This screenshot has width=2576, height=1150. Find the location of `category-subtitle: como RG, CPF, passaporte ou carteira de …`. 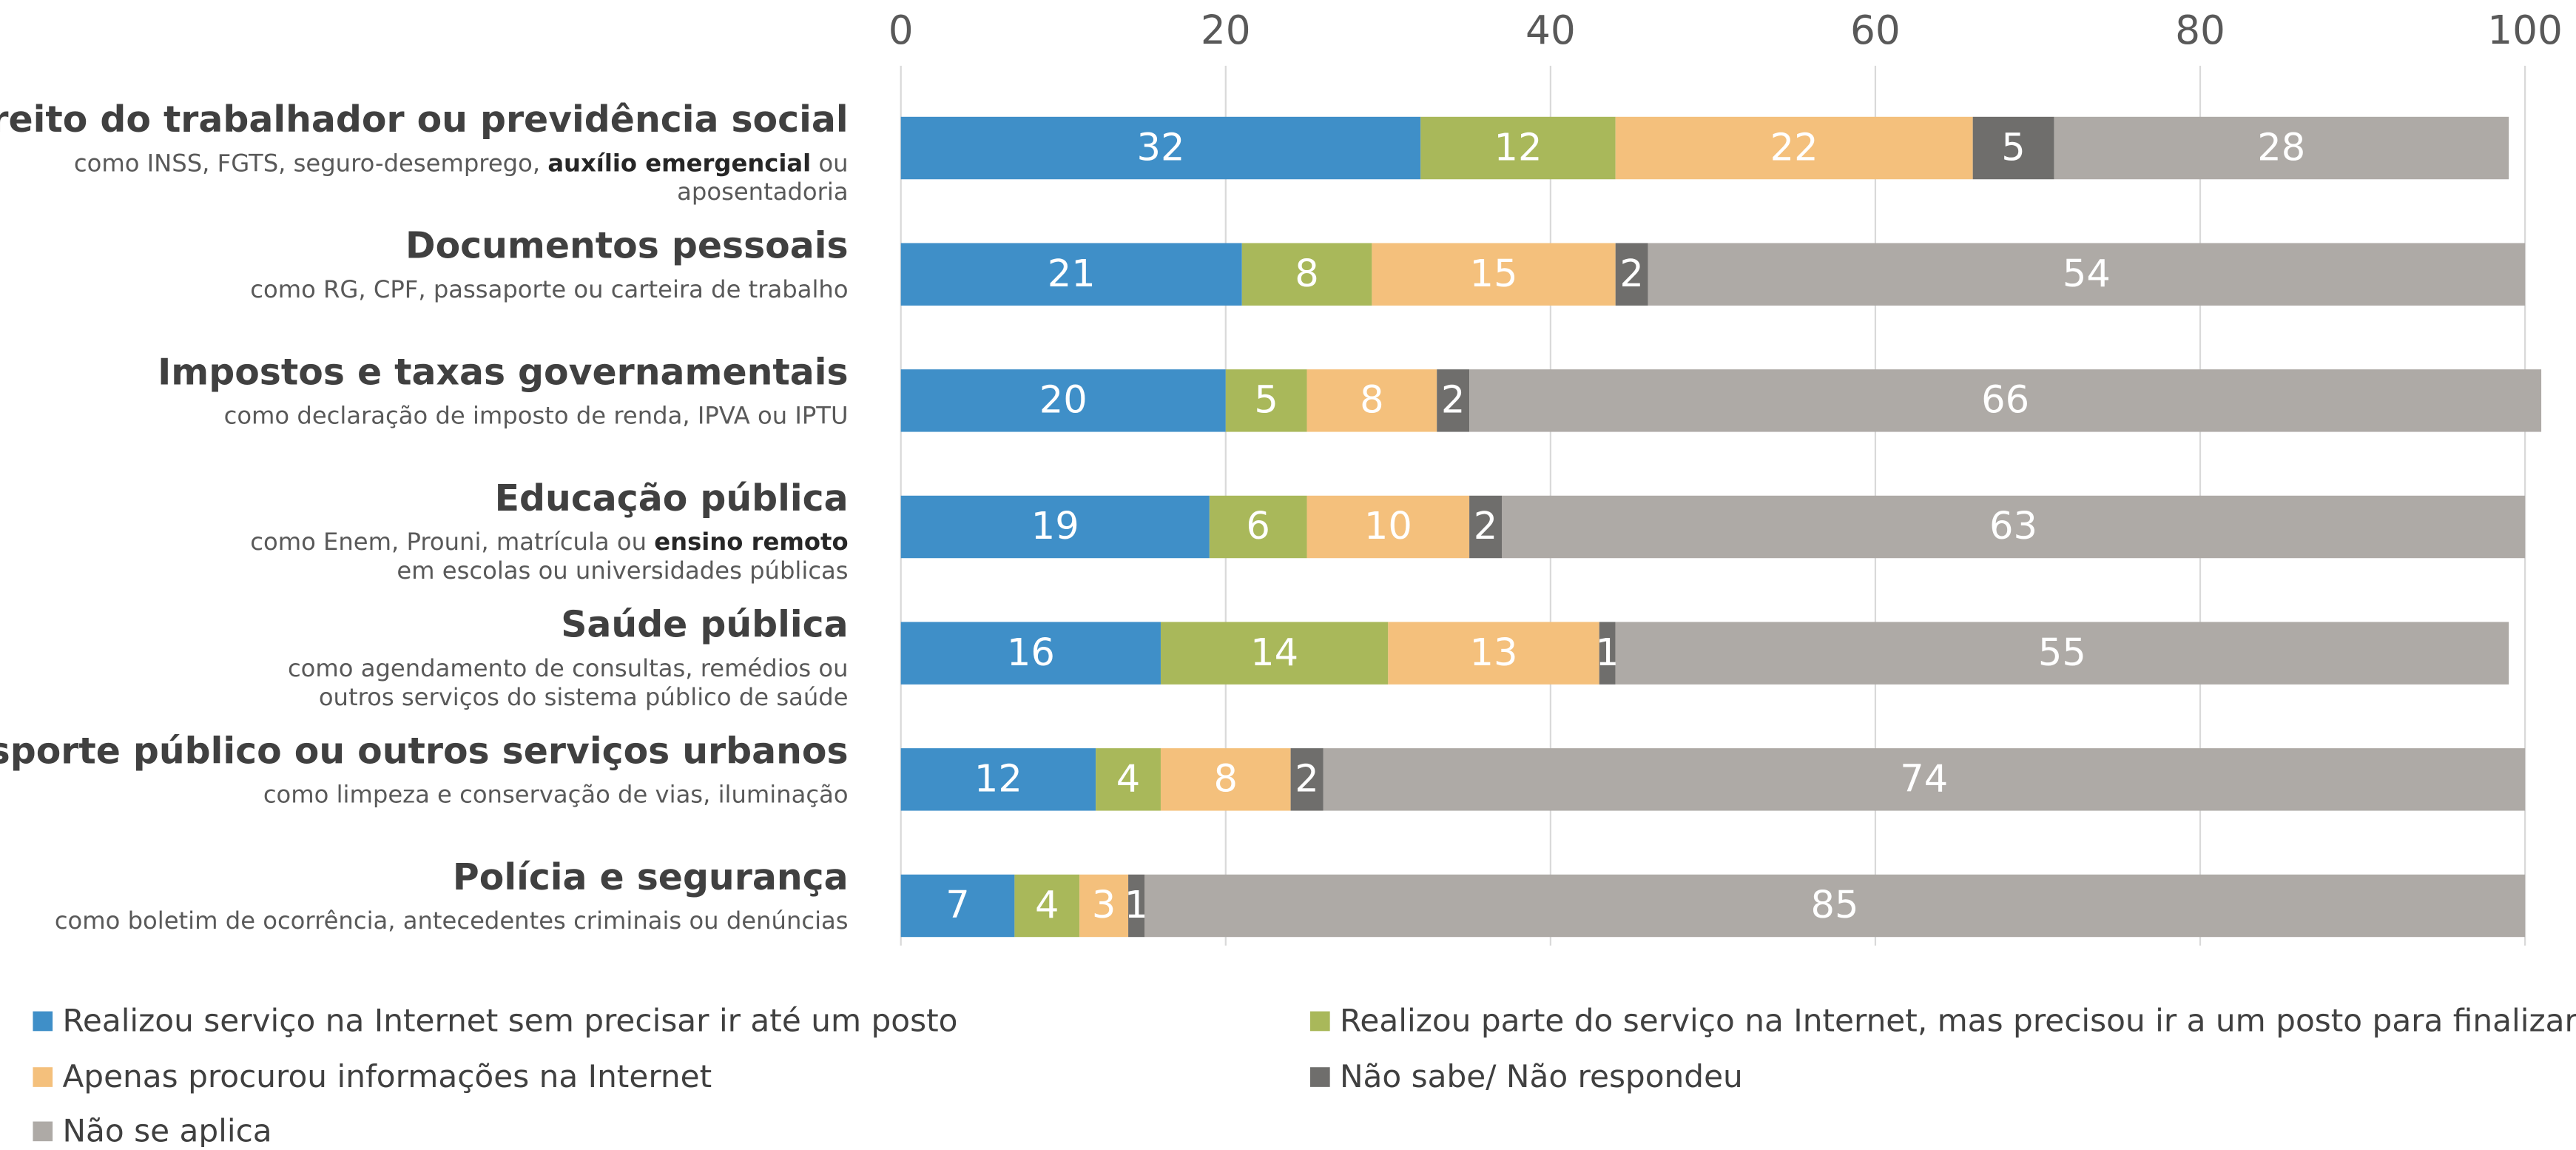

category-subtitle: como RG, CPF, passaporte ou carteira de … is located at coordinates (549, 289).